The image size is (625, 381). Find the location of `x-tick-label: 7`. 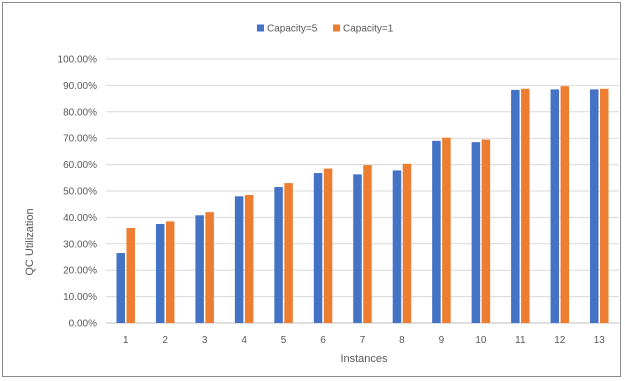

x-tick-label: 7 is located at coordinates (363, 340).